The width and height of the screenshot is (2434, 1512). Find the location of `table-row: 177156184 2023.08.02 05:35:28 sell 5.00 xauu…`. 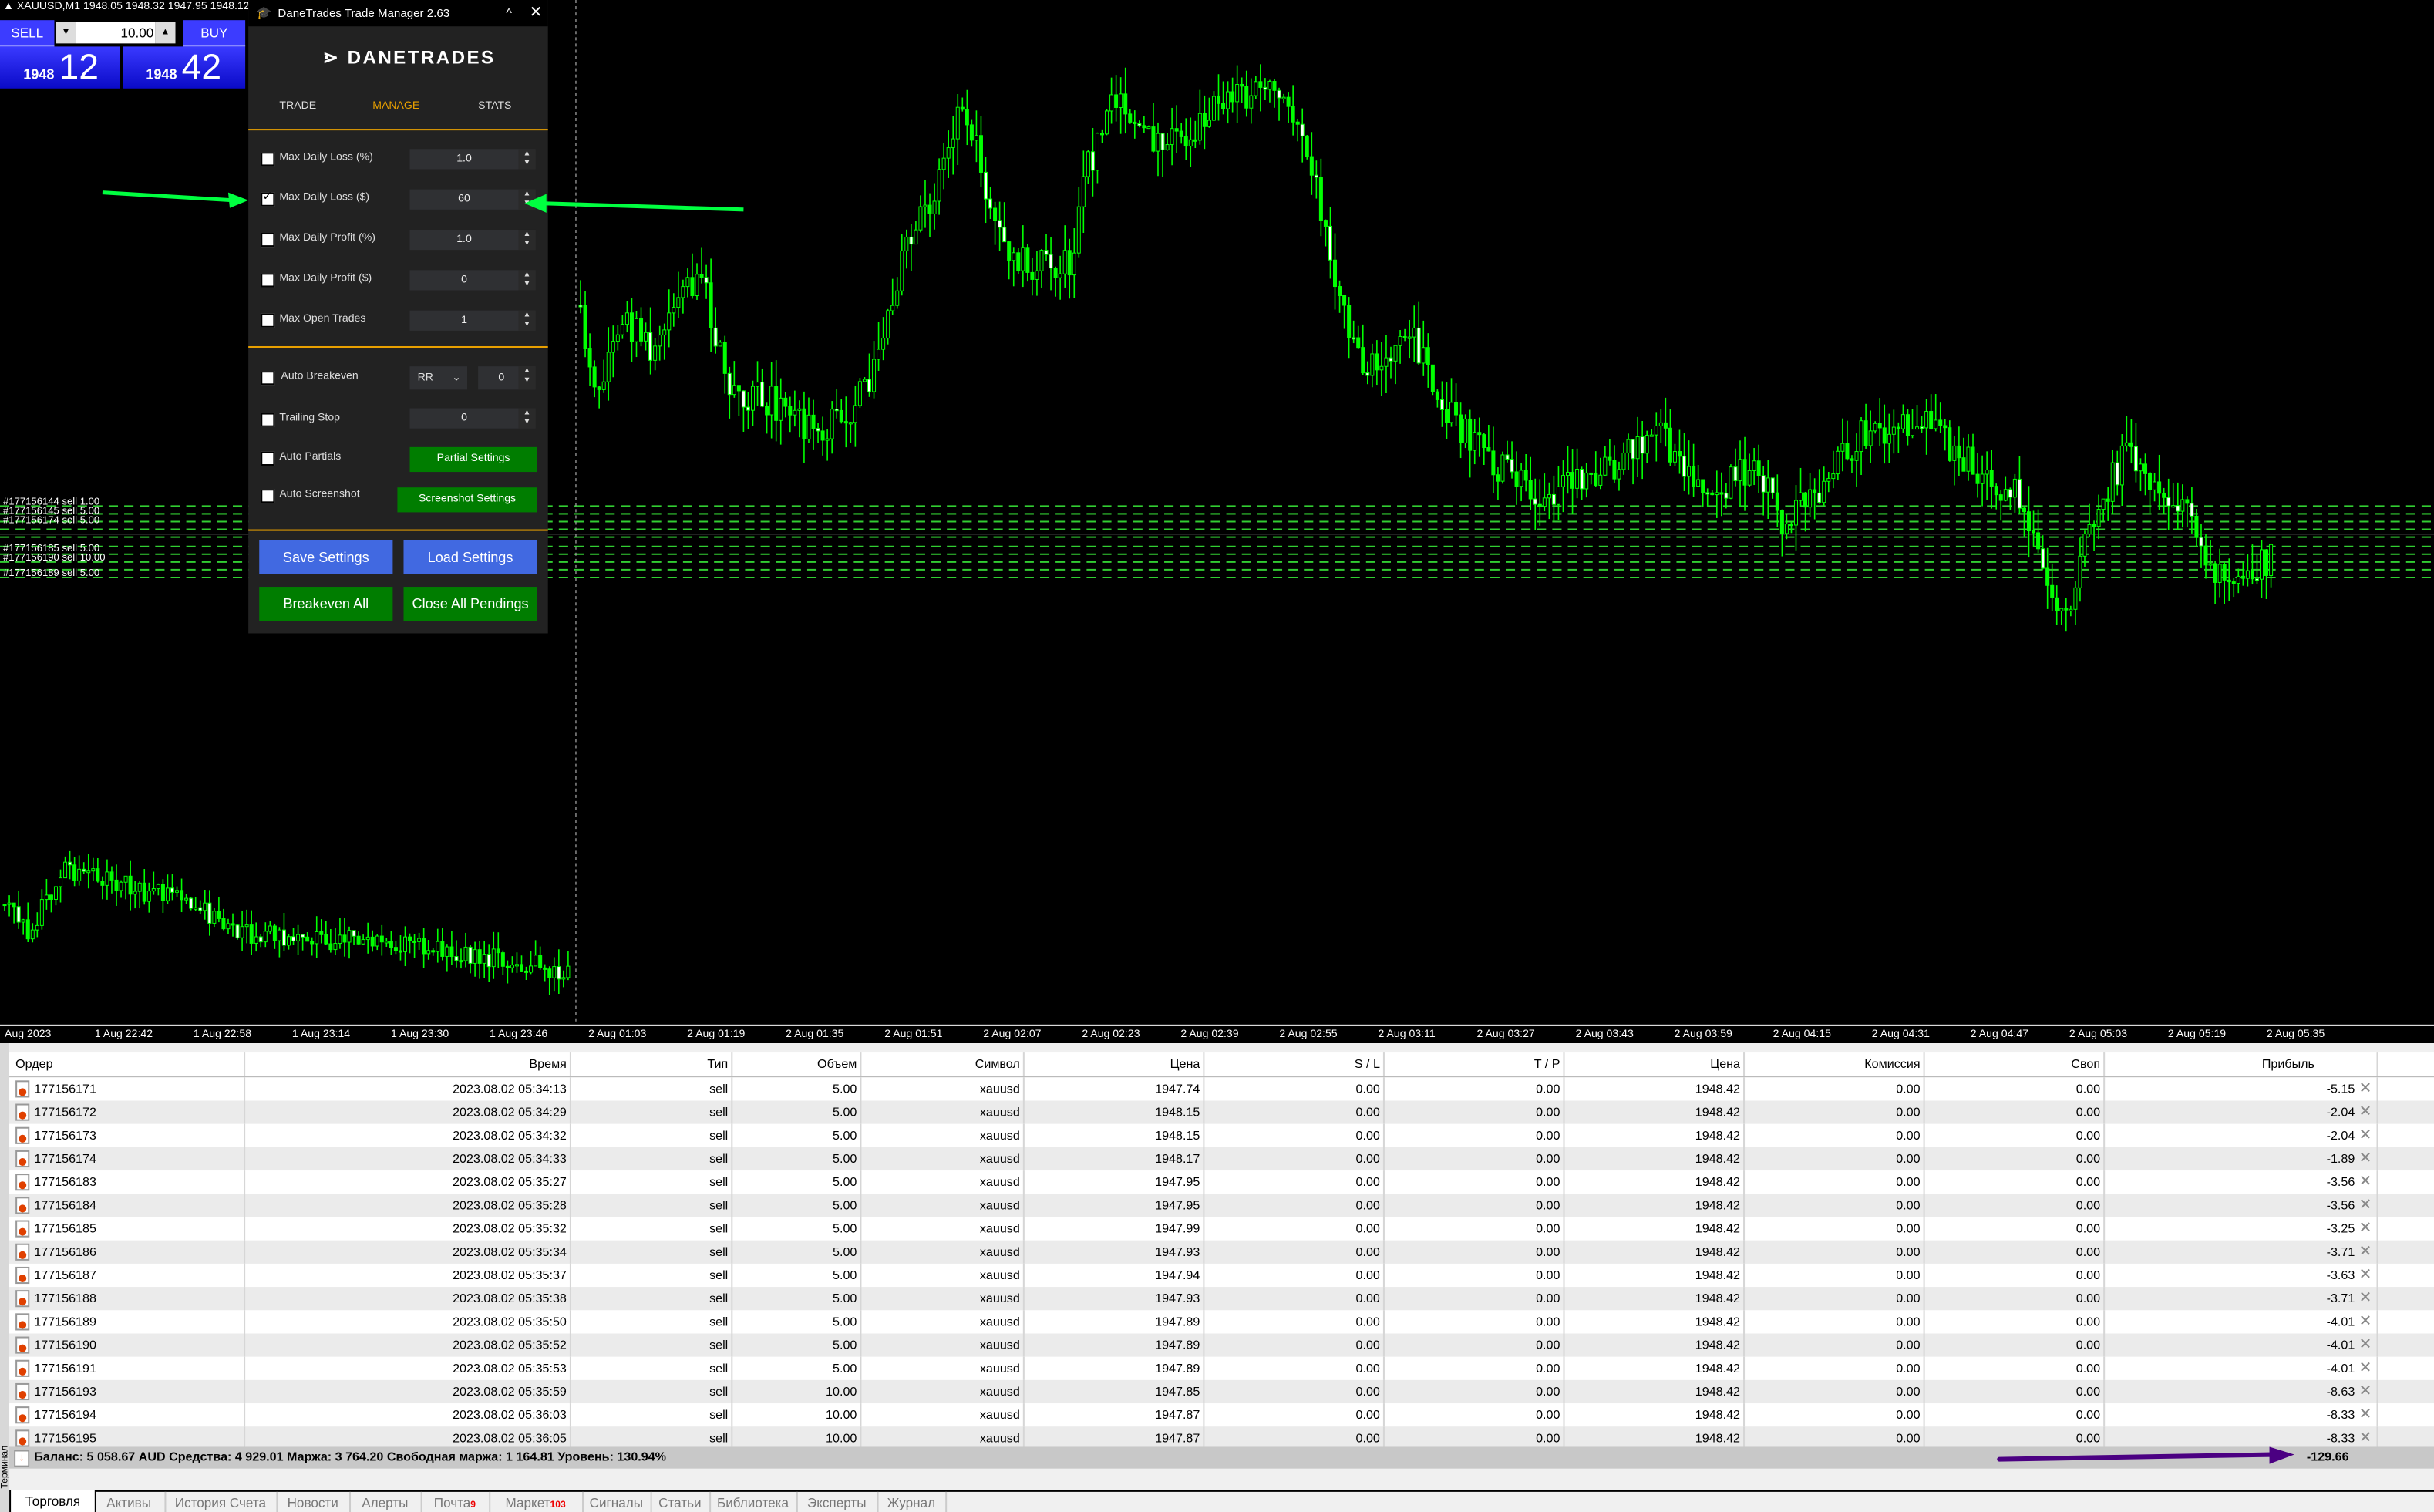

table-row: 177156184 2023.08.02 05:35:28 sell 5.00 xauu… is located at coordinates (1221, 1205).